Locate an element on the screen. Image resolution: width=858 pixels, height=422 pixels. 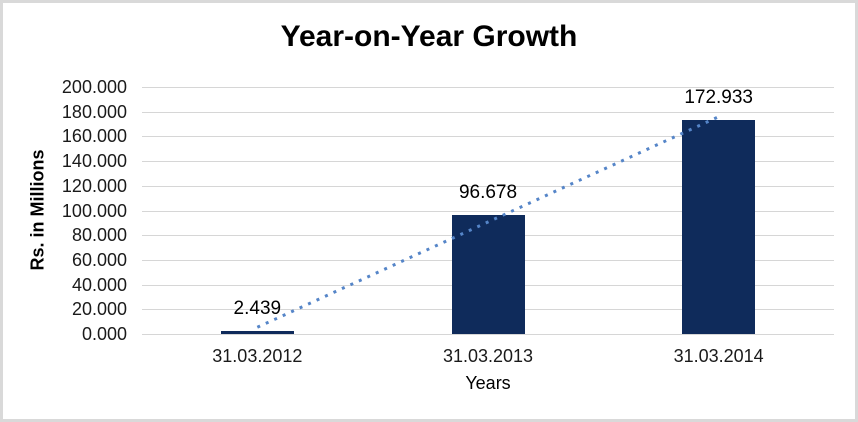
bar-data-label: 172.933 is located at coordinates (718, 98).